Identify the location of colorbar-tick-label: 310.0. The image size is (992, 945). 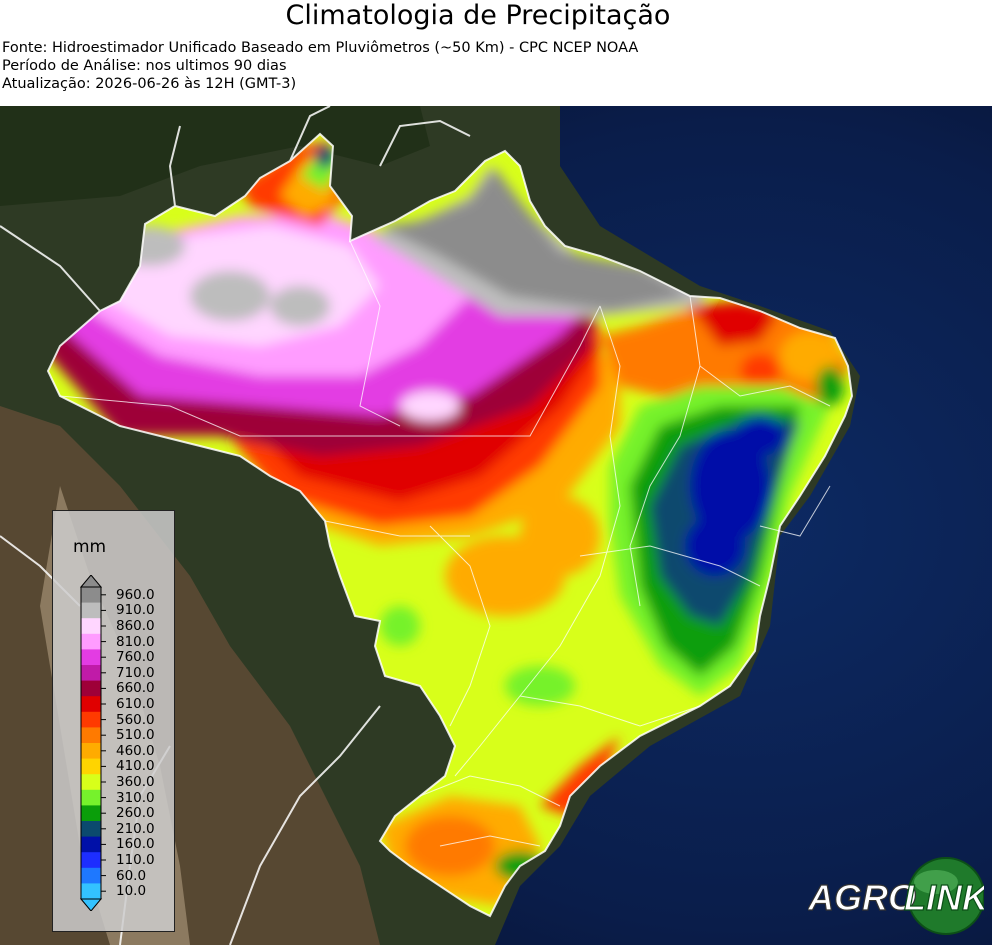
(135, 797).